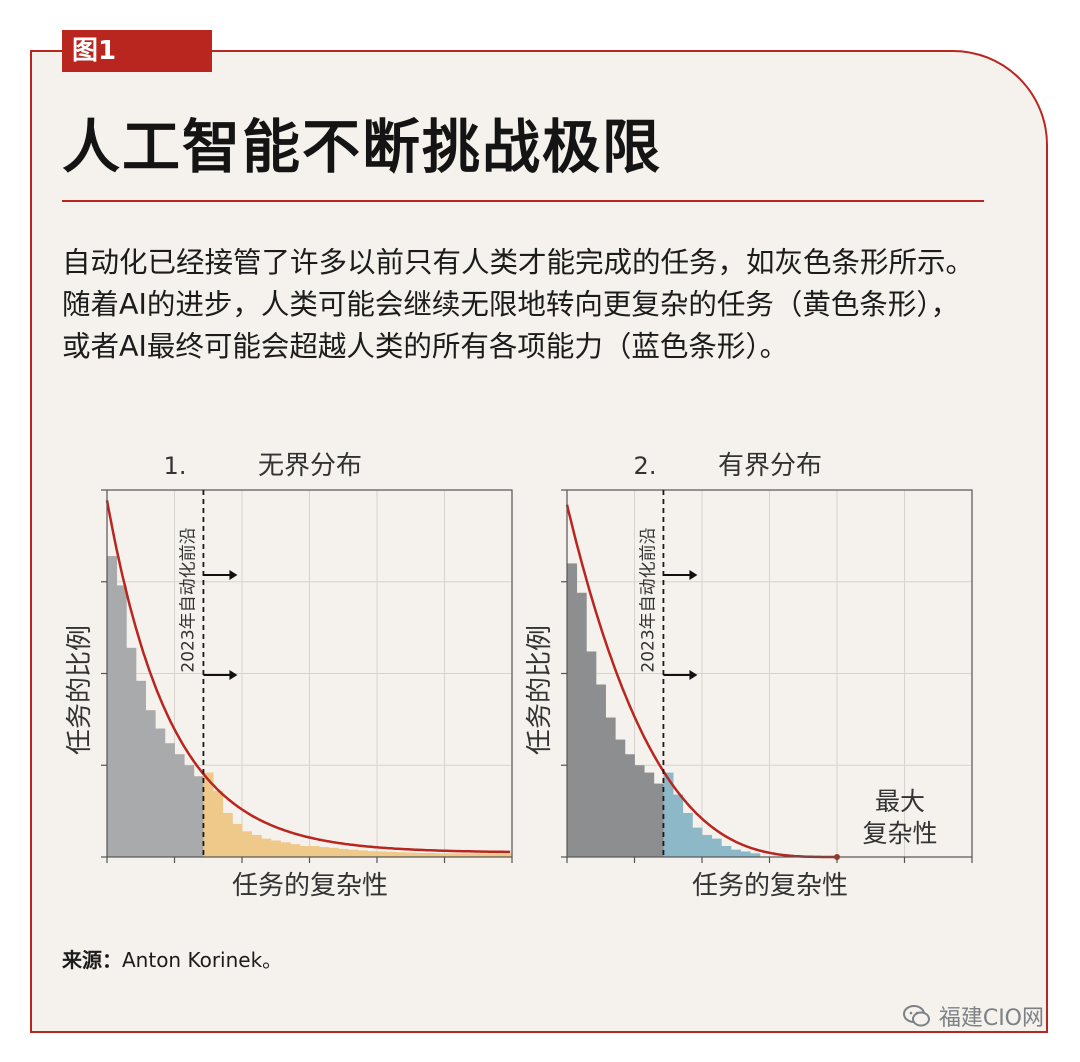  Describe the element at coordinates (92, 960) in the screenshot. I see `source-label: 来源：` at that location.